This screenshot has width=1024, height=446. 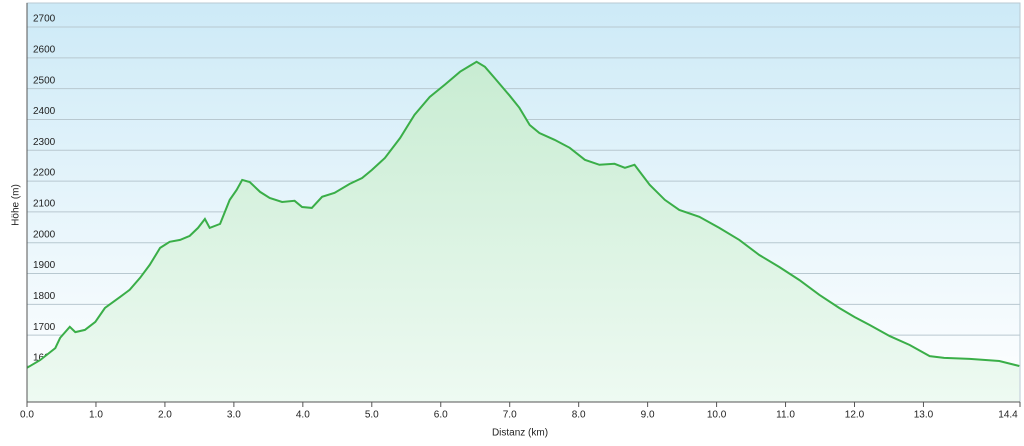 What do you see at coordinates (441, 415) in the screenshot?
I see `x-tick-label: 6.0` at bounding box center [441, 415].